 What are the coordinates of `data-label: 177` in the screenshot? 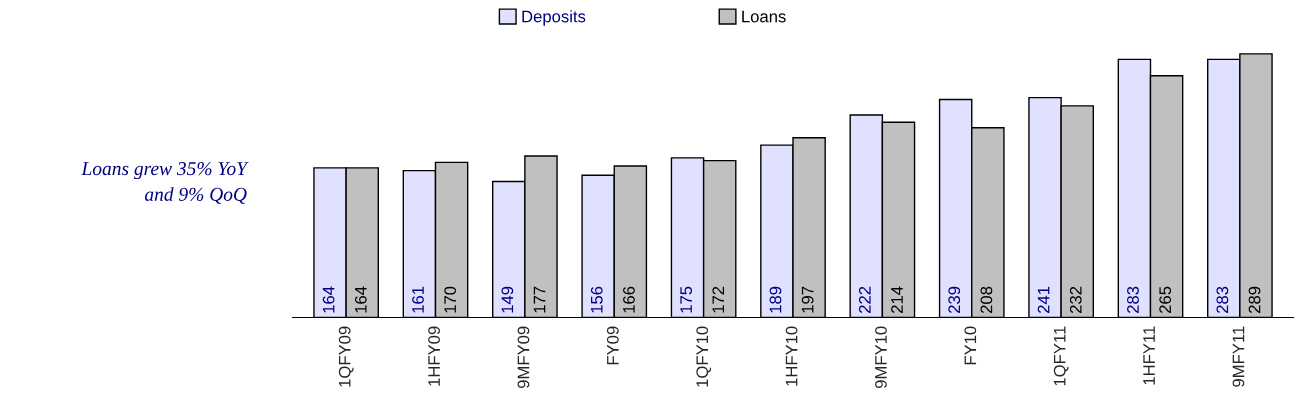 It's located at (539, 299).